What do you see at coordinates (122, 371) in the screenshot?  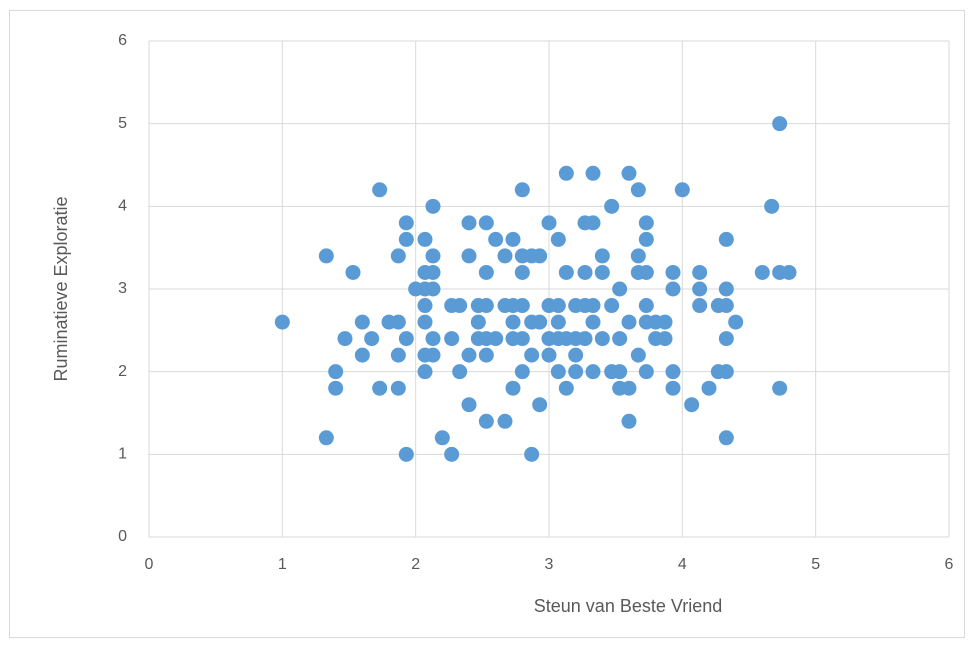 I see `y-tick-label: 2` at bounding box center [122, 371].